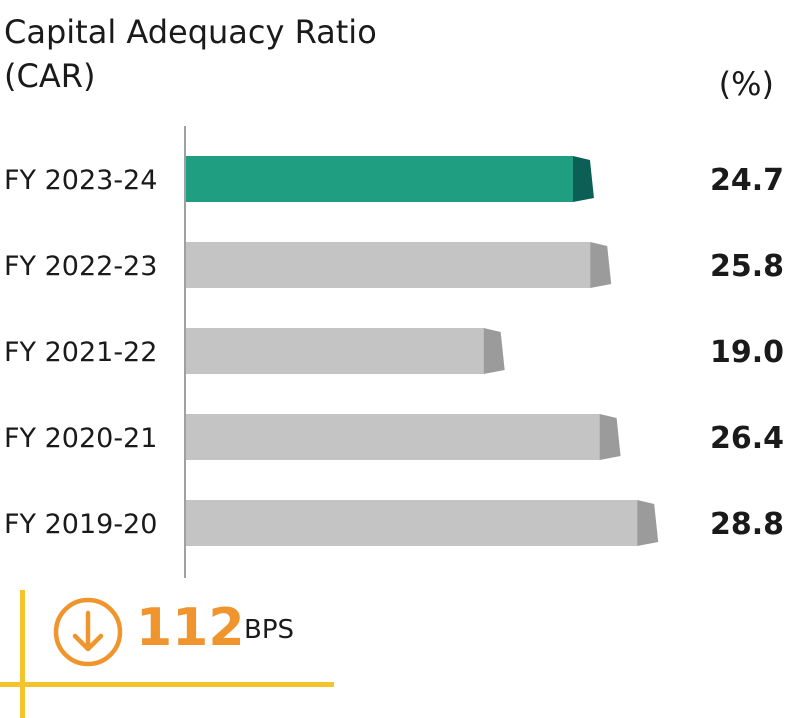  I want to click on value-label: 19.0, so click(747, 352).